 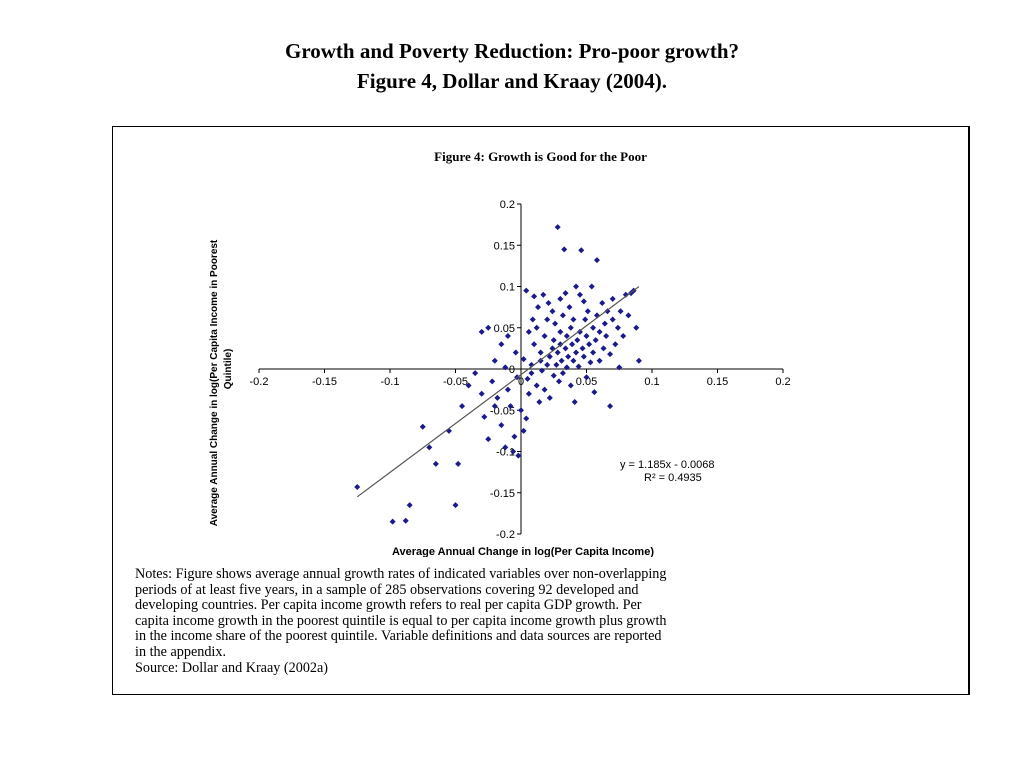 What do you see at coordinates (502, 411) in the screenshot?
I see `y-tick-label: -0.05` at bounding box center [502, 411].